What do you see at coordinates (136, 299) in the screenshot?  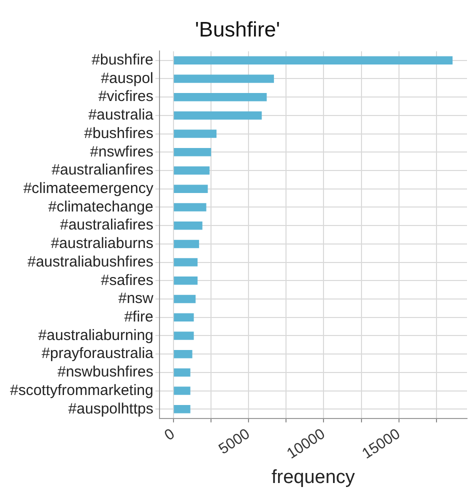 I see `y-tick-label: #nsw` at bounding box center [136, 299].